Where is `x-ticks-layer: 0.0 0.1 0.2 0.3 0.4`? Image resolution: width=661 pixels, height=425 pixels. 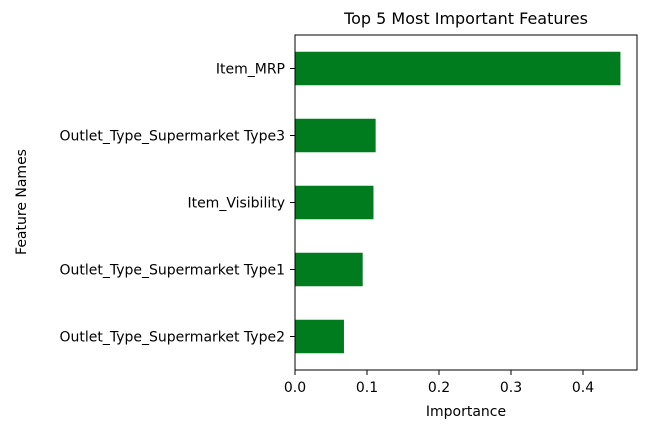 x-ticks-layer: 0.0 0.1 0.2 0.3 0.4 is located at coordinates (439, 383).